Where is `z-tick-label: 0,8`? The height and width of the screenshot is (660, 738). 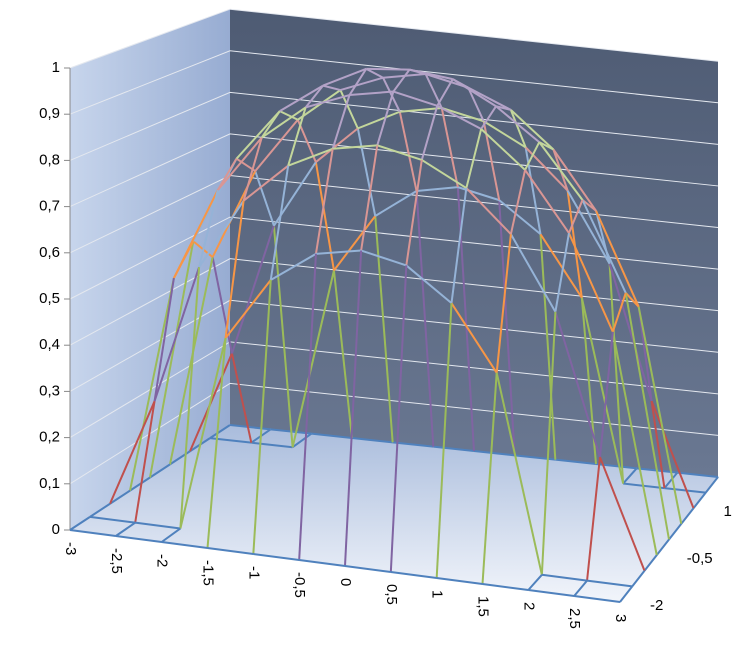 z-tick-label: 0,8 is located at coordinates (49, 159).